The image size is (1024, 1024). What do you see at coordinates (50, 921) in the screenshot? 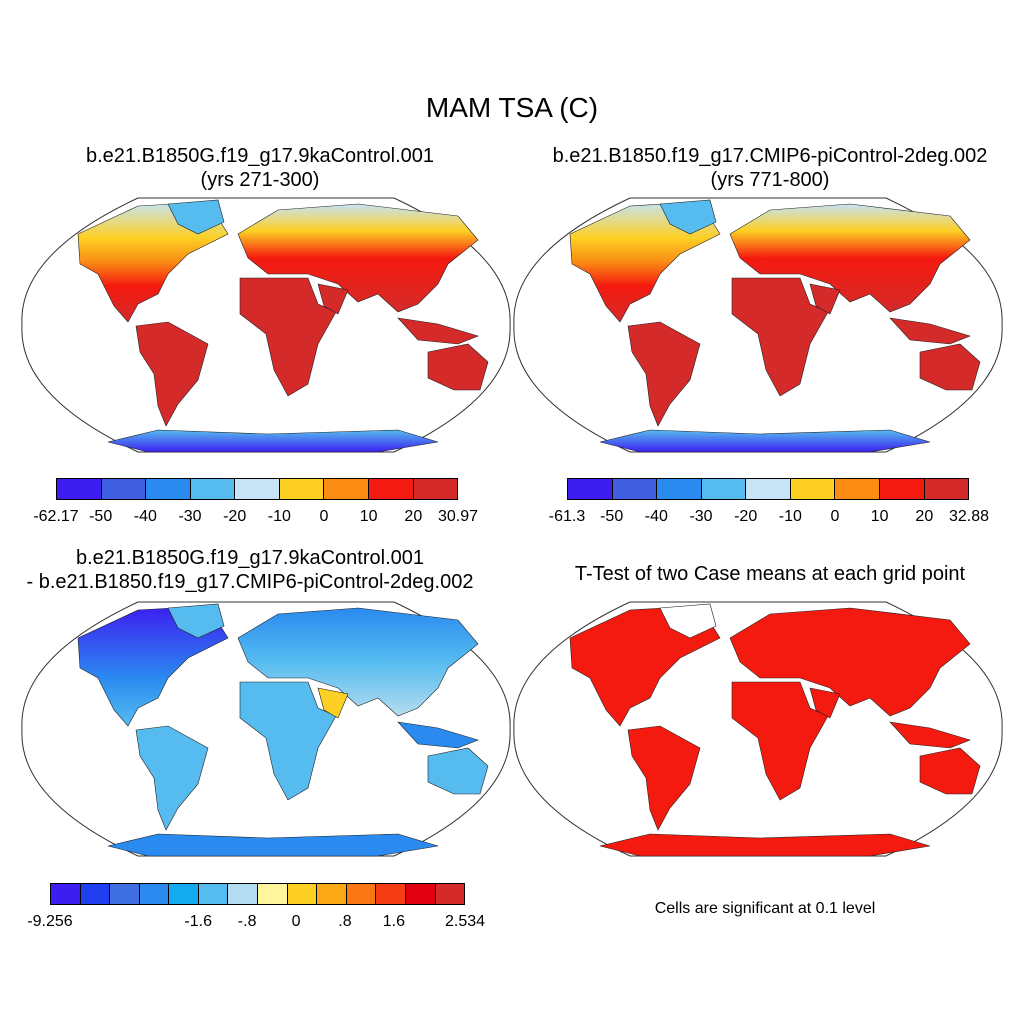
I see `colorbar-tick-label: -9.256` at bounding box center [50, 921].